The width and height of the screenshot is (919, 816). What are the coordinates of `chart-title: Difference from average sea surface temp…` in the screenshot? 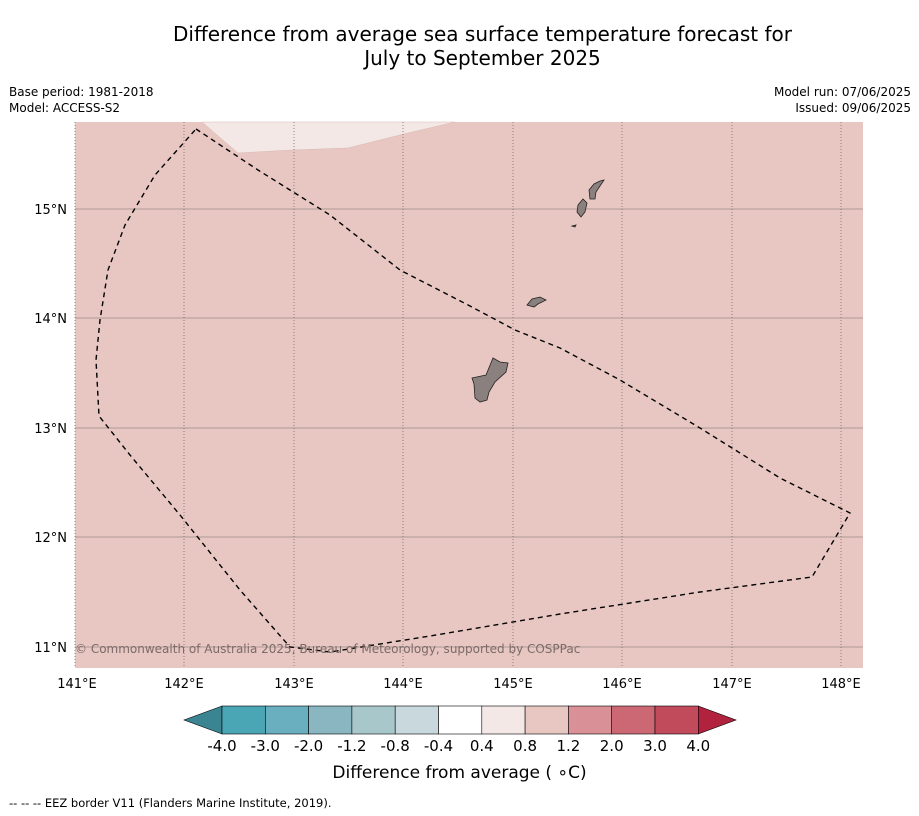 It's located at (482, 46).